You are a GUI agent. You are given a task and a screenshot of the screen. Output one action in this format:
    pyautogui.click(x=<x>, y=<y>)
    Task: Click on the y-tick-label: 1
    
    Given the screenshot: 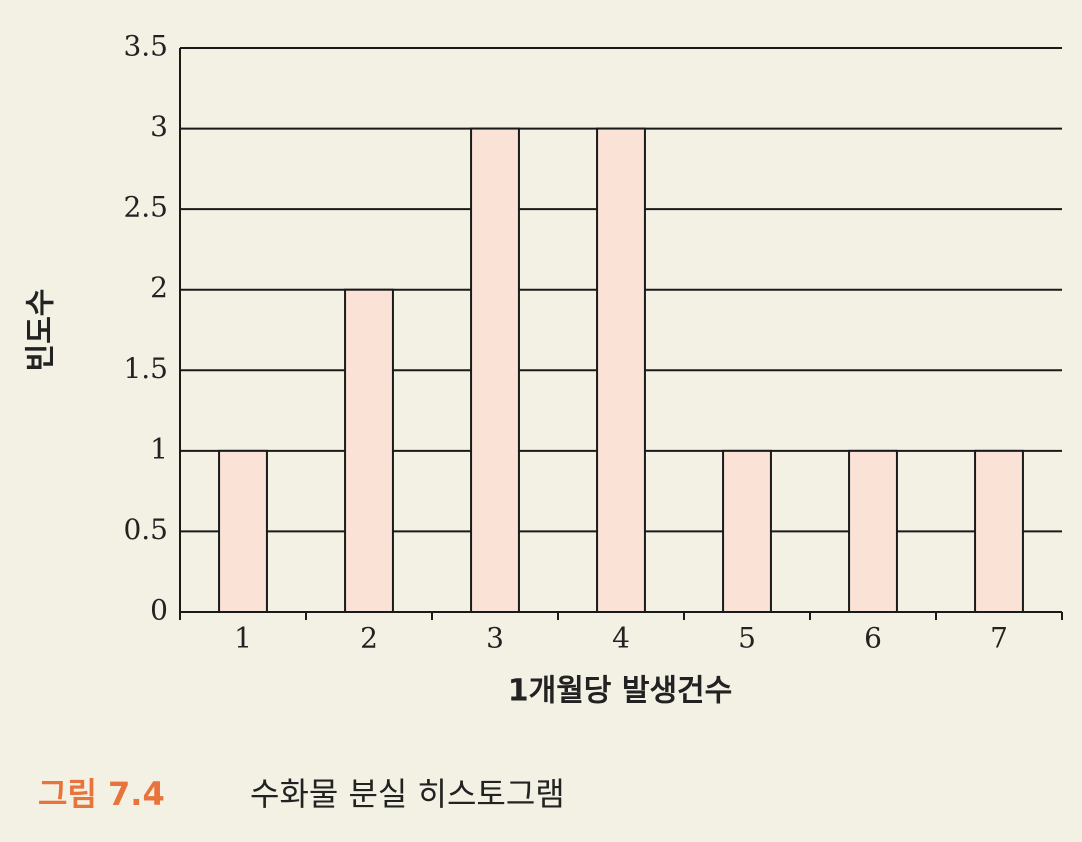 What is the action you would take?
    pyautogui.click(x=159, y=448)
    